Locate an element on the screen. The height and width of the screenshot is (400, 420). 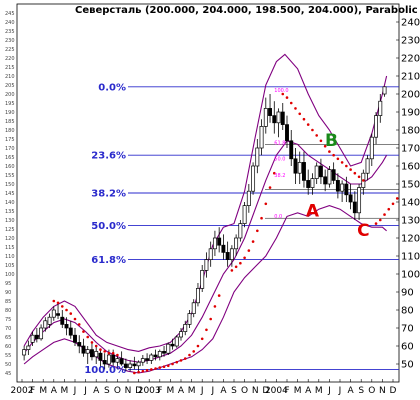
left-tick-label: 165 is located at coordinates (10, 158).